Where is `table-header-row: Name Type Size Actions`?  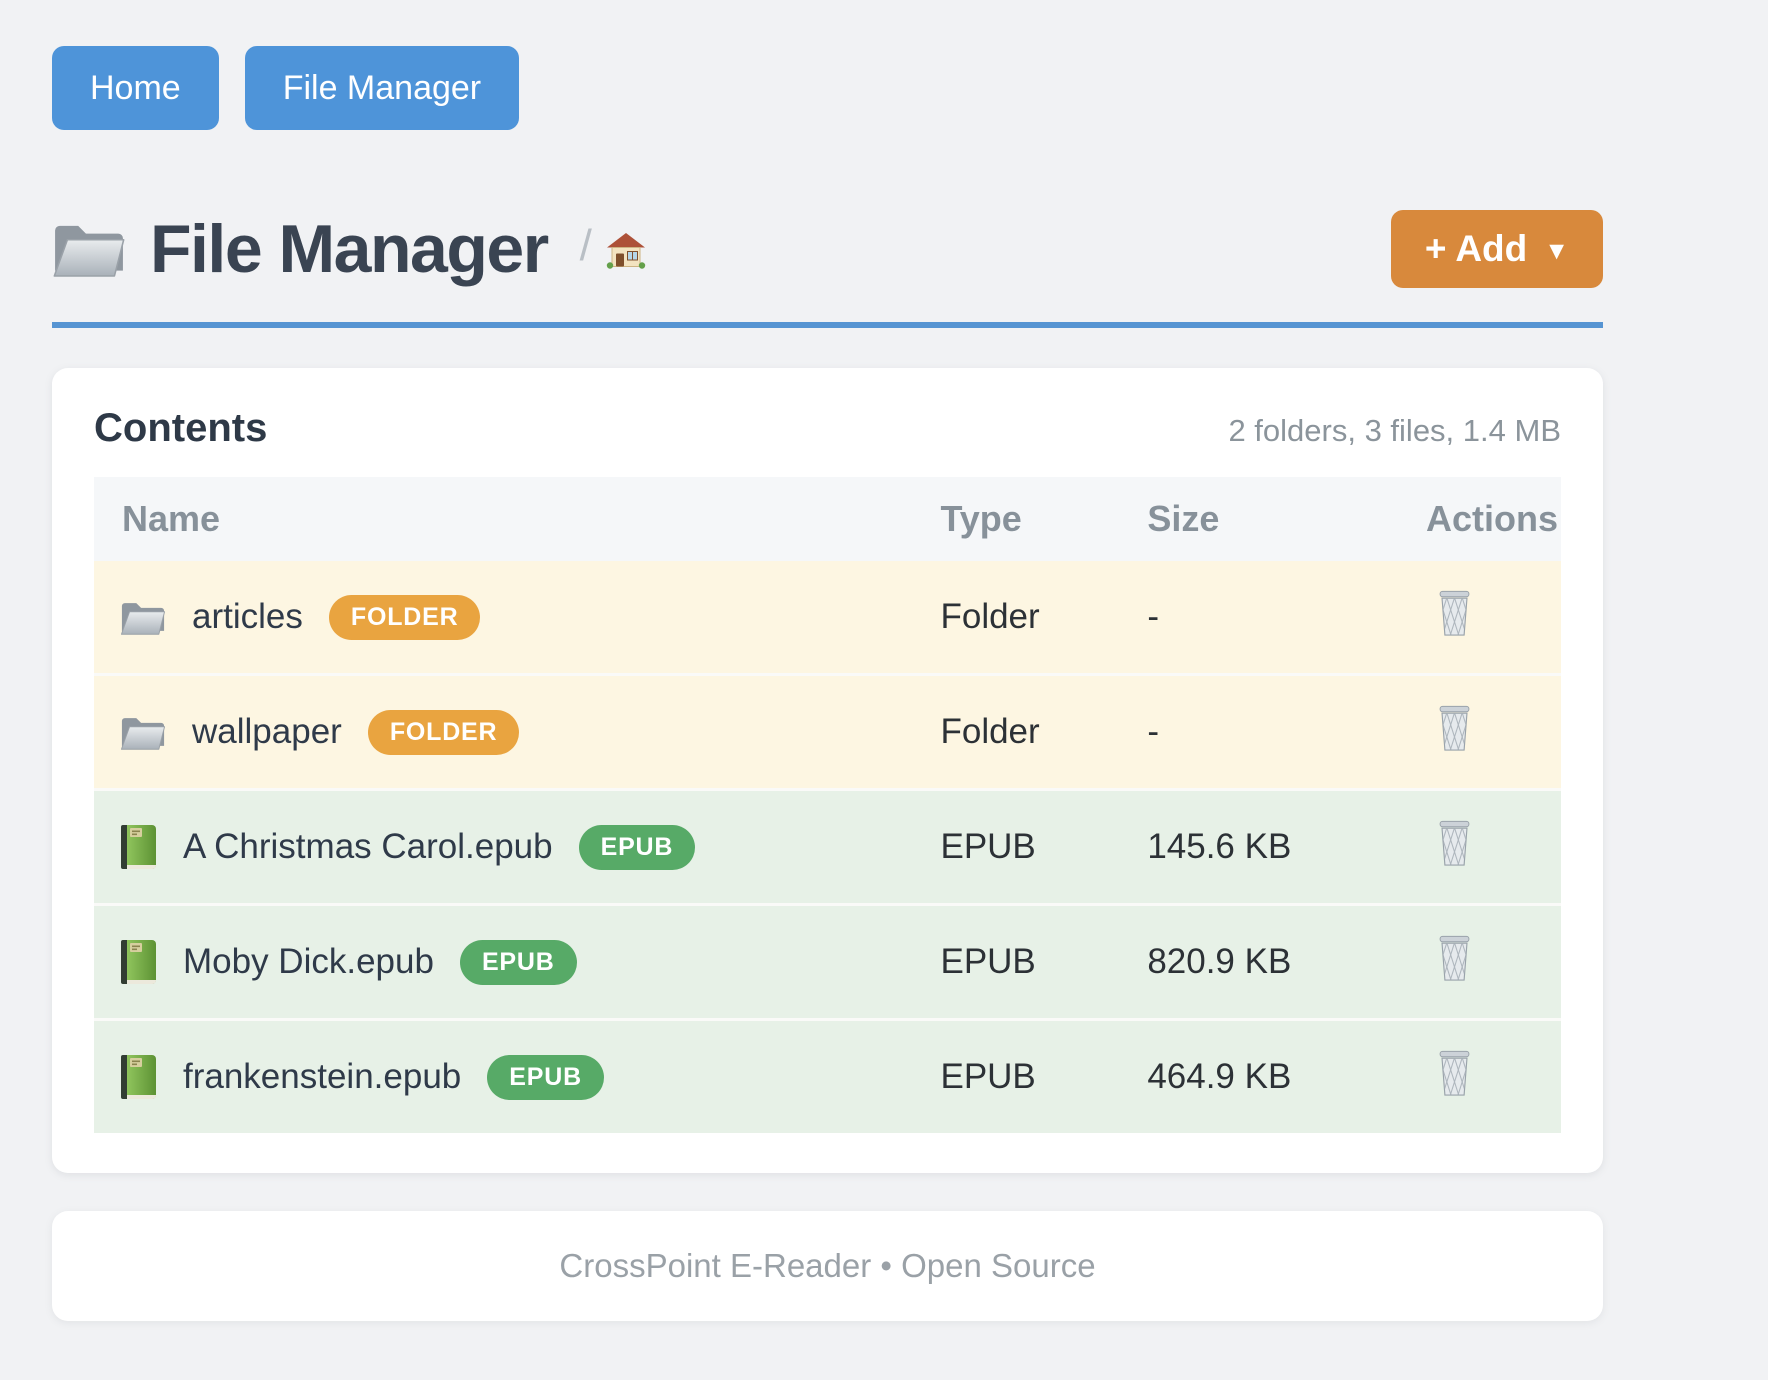 table-header-row: Name Type Size Actions is located at coordinates (827, 519).